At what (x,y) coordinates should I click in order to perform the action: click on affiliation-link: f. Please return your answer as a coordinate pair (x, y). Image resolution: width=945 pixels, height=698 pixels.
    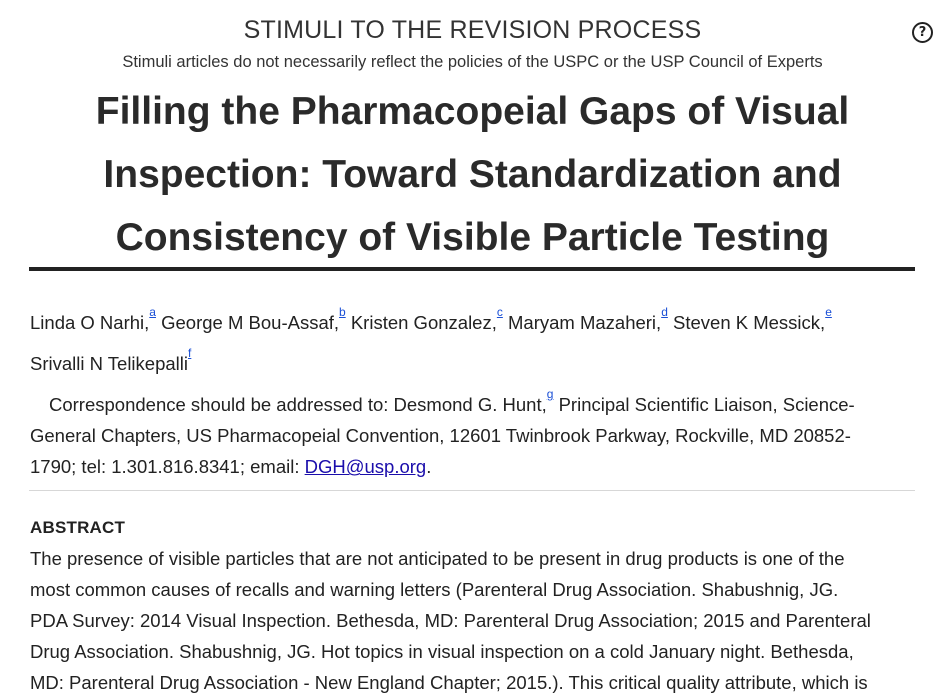
    Looking at the image, I should click on (190, 353).